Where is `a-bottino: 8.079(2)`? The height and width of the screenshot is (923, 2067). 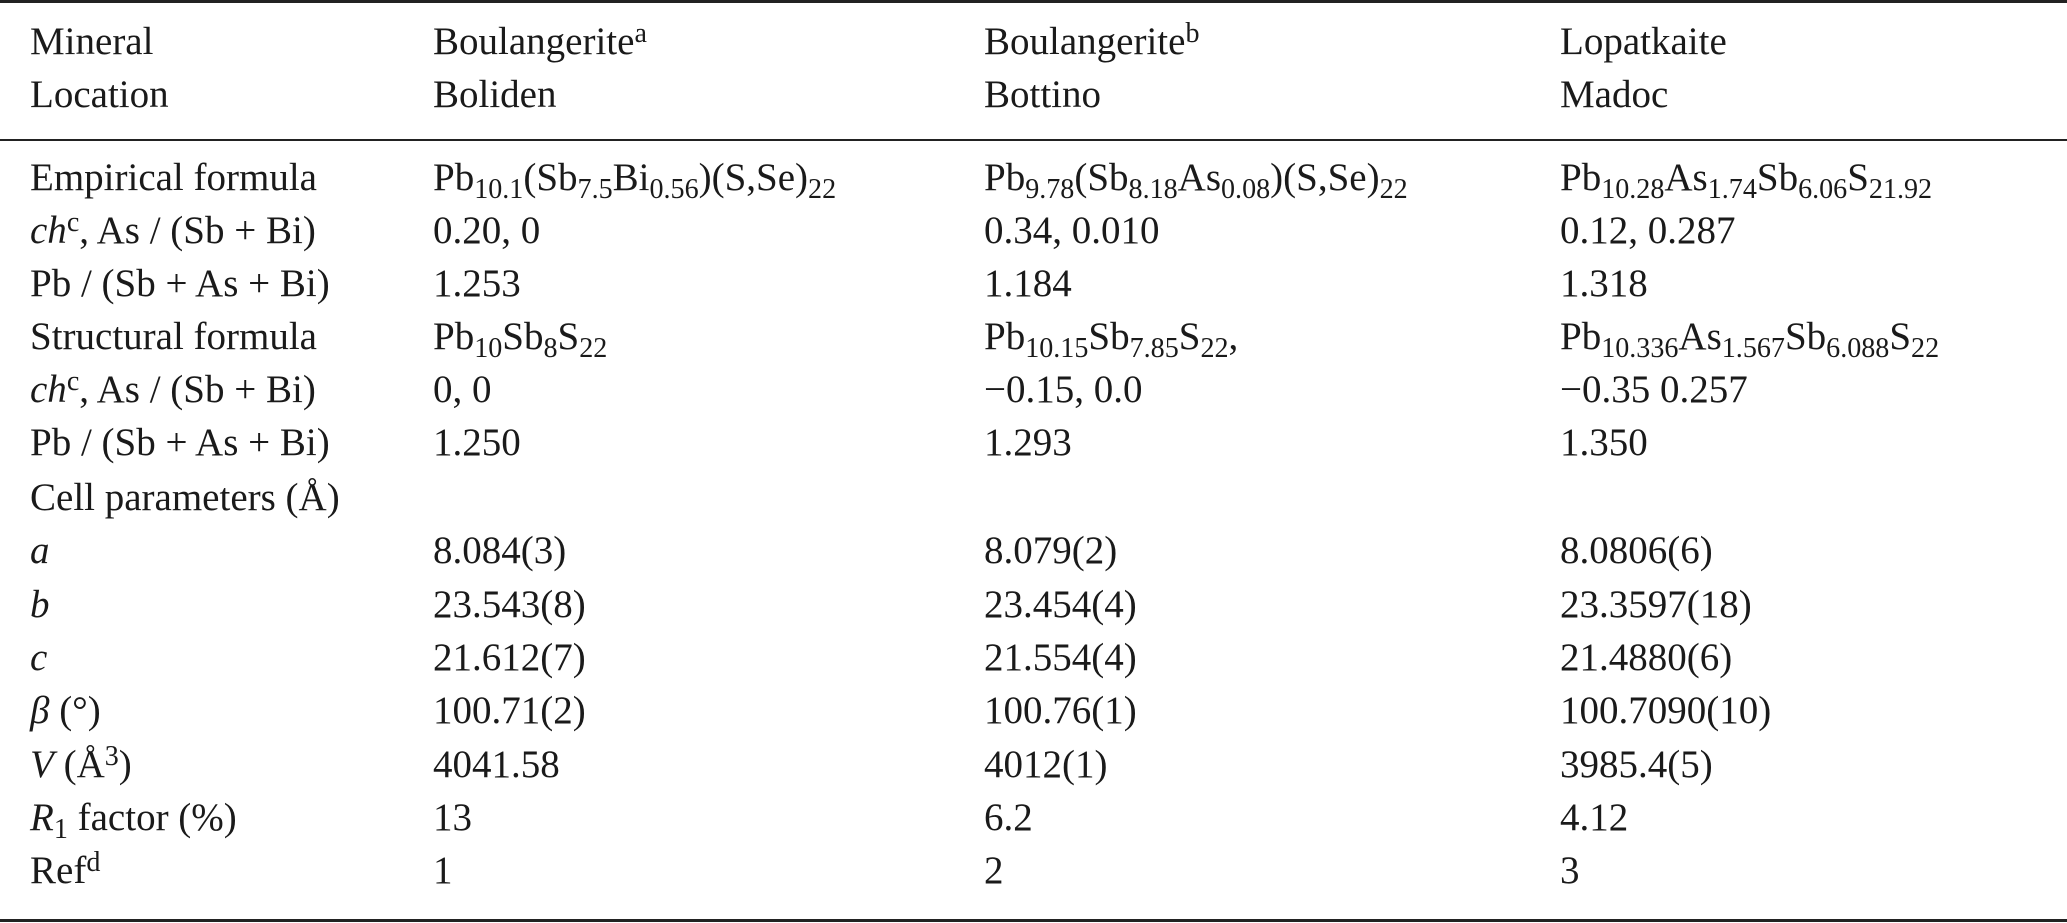 a-bottino: 8.079(2) is located at coordinates (1051, 550).